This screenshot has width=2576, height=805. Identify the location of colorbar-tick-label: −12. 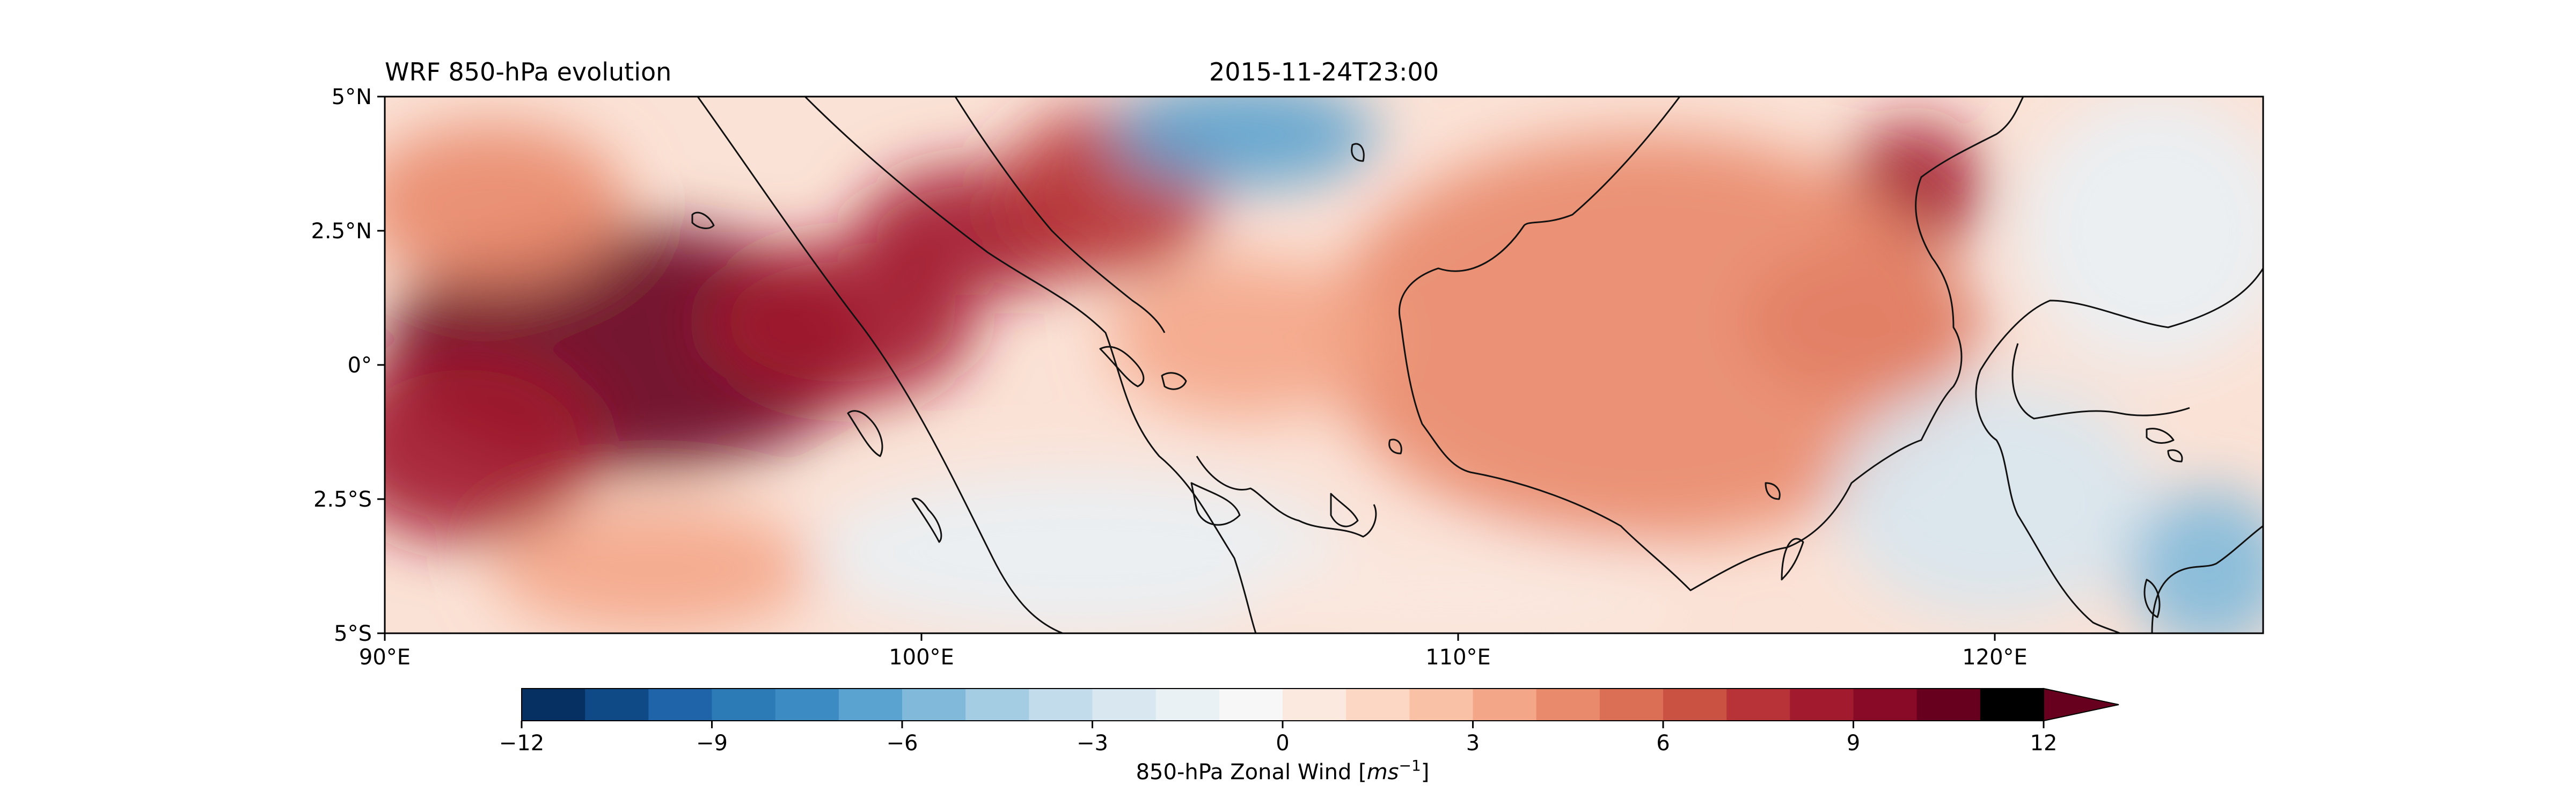
(521, 743).